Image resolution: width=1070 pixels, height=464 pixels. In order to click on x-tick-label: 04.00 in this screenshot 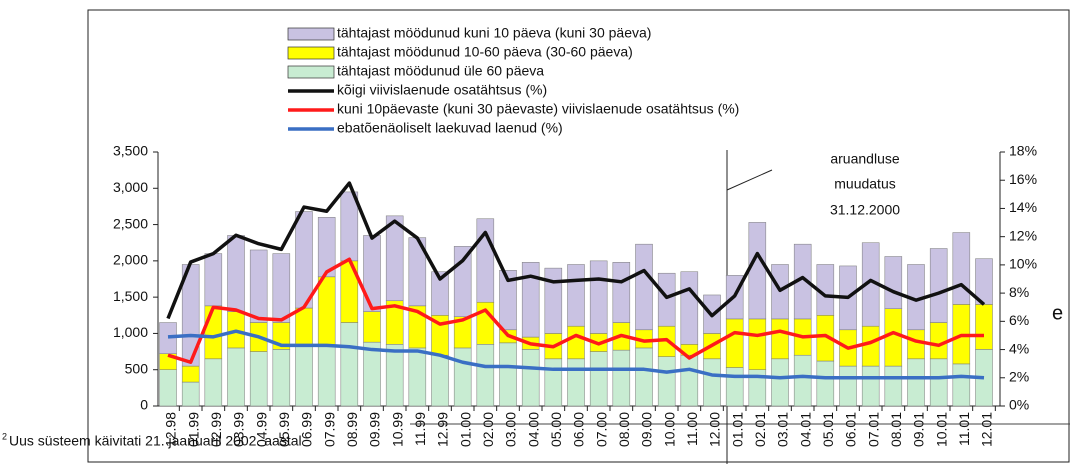, I will do `click(533, 429)`.